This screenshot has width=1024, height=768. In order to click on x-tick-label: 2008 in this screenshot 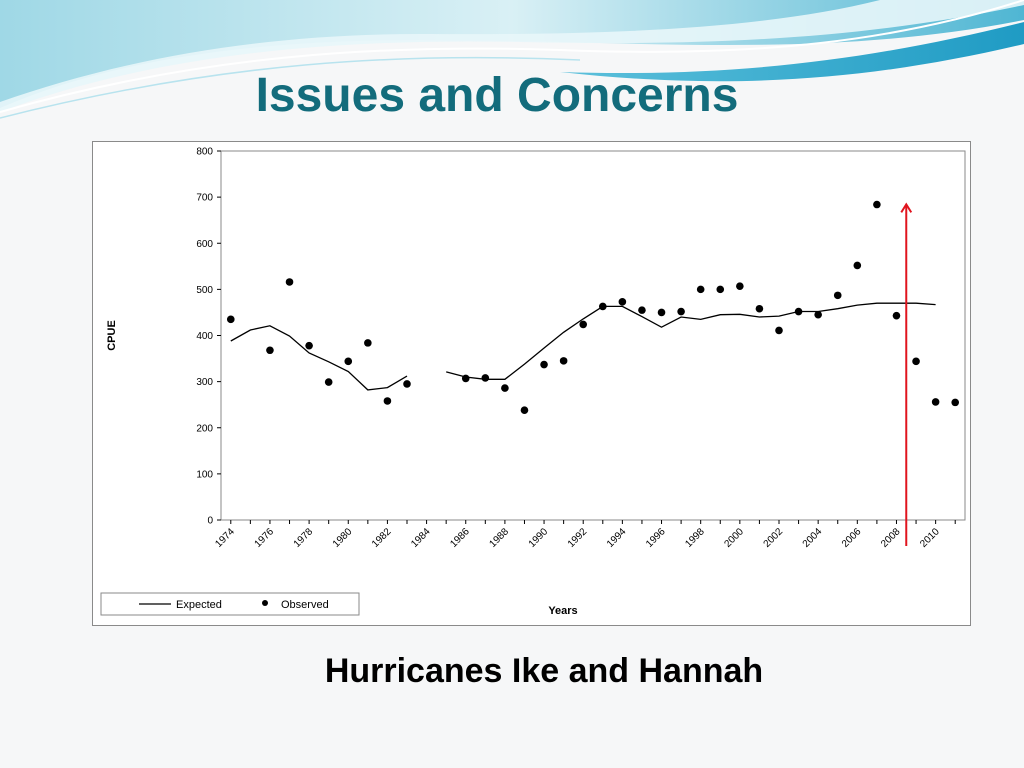, I will do `click(891, 538)`.